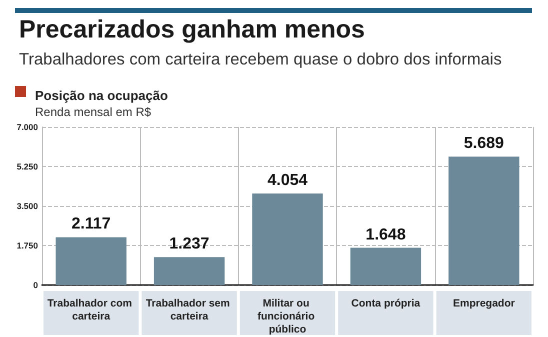 The image size is (548, 337). What do you see at coordinates (260, 59) in the screenshot?
I see `chart-subtitle: Trabalhadores com carteira recebem quase o dobro dos informais` at bounding box center [260, 59].